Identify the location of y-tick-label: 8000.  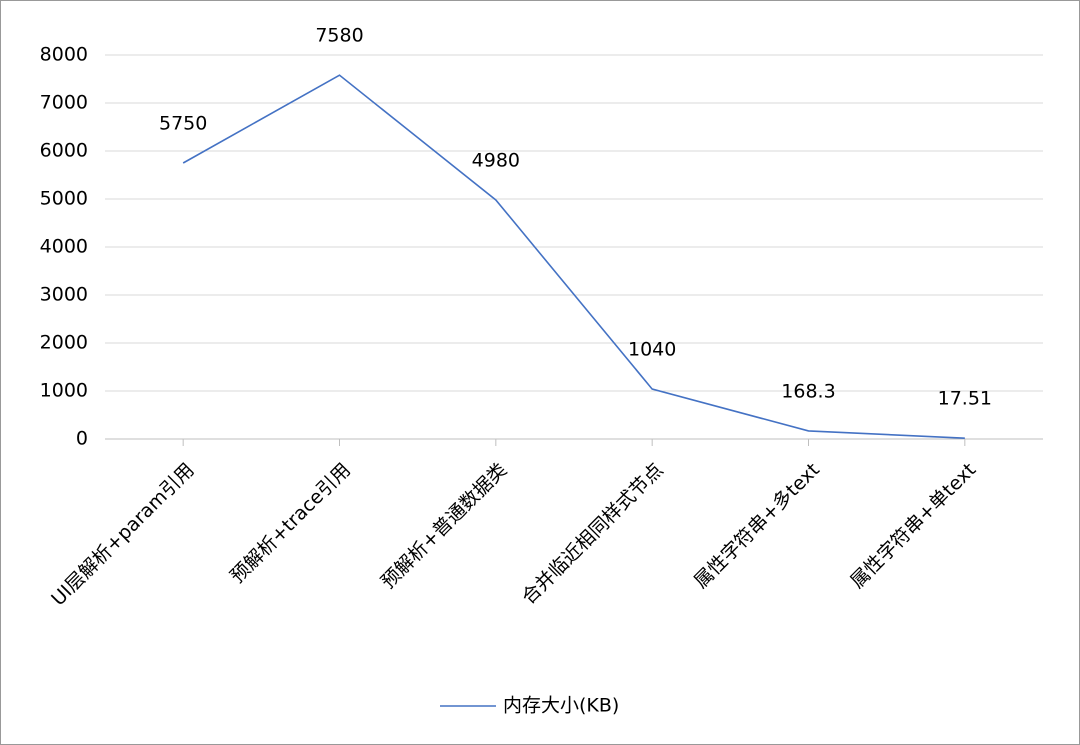
(64, 55).